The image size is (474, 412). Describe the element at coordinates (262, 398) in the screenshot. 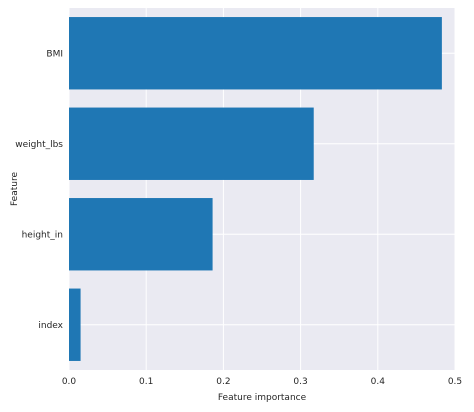

I see `x-axis-title: Feature importance` at that location.